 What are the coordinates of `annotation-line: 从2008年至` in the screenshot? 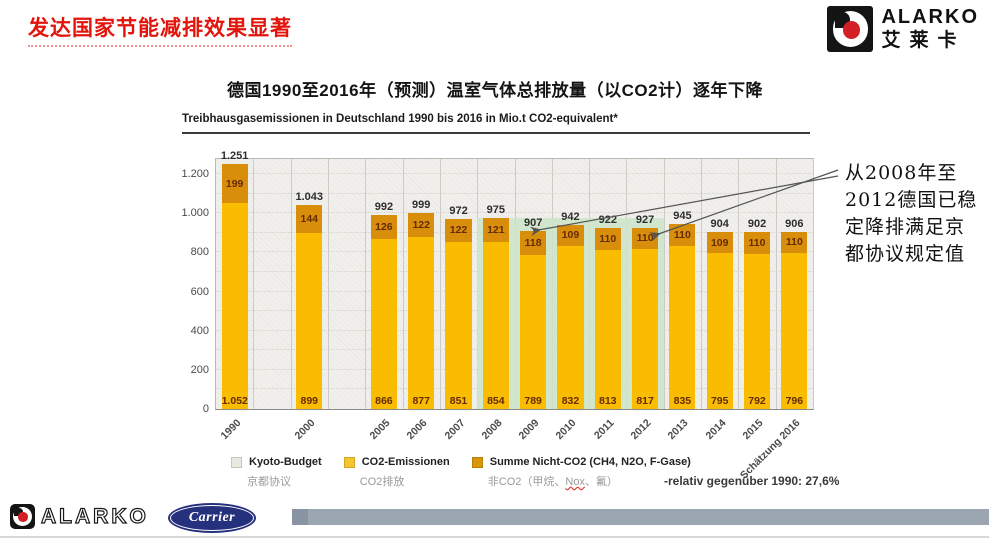 It's located at (901, 173).